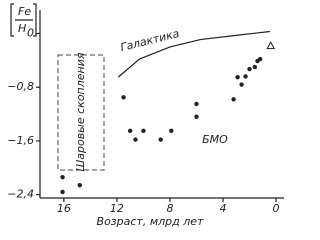  What do you see at coordinates (22, 28) in the screenshot?
I see `y-label-denominator: H` at bounding box center [22, 28].